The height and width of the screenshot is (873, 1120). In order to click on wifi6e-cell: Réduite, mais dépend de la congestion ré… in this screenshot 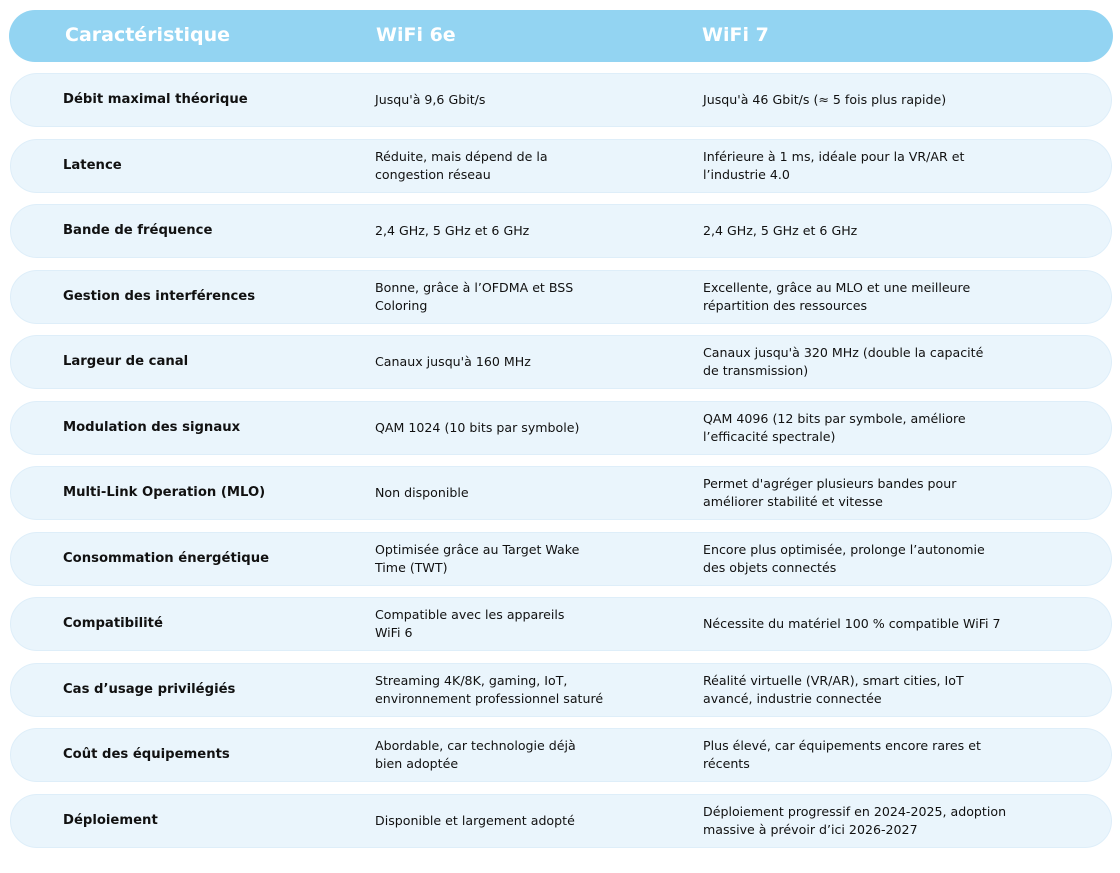, I will do `click(461, 165)`.